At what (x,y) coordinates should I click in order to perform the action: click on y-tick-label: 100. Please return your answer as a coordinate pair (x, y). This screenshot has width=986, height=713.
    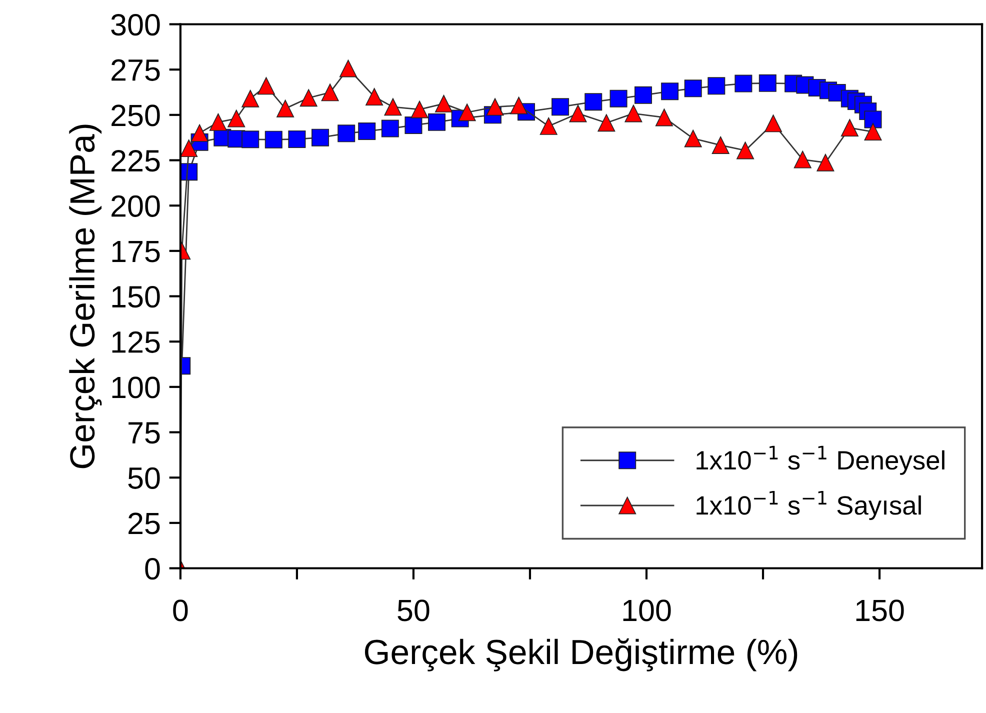
    Looking at the image, I should click on (136, 387).